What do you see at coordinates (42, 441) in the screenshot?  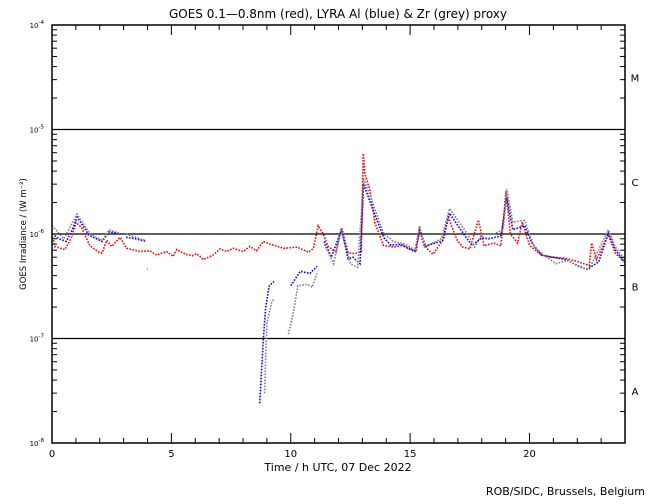 I see `y-tick-exponent: -8` at bounding box center [42, 441].